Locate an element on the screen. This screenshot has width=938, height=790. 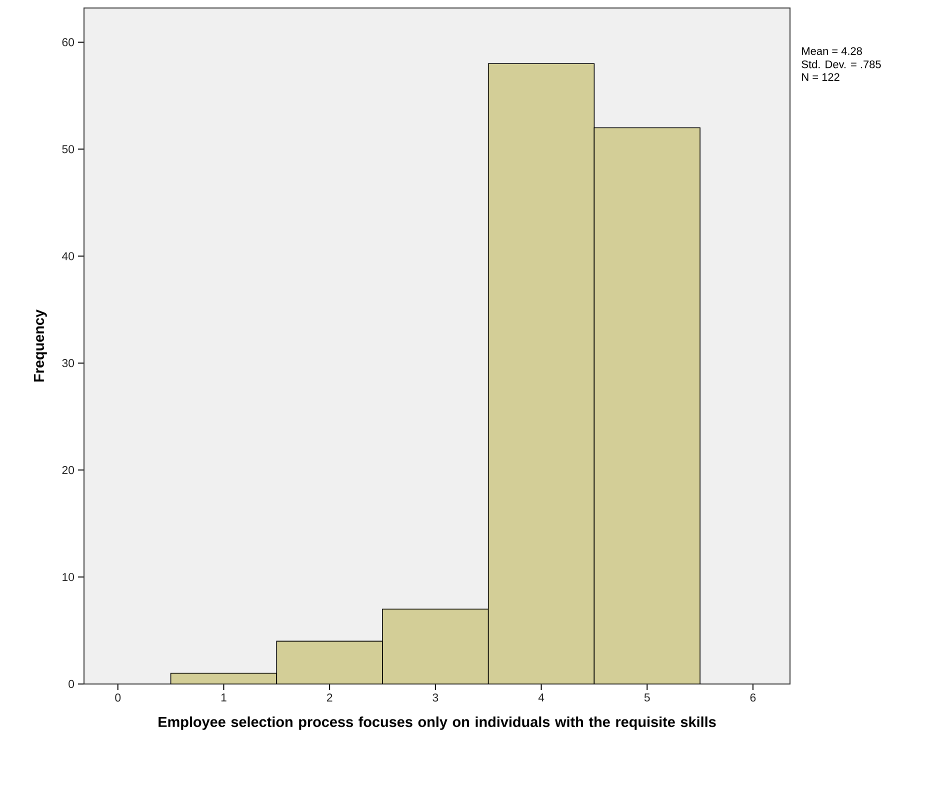
y-tick-label: 50 is located at coordinates (68, 149).